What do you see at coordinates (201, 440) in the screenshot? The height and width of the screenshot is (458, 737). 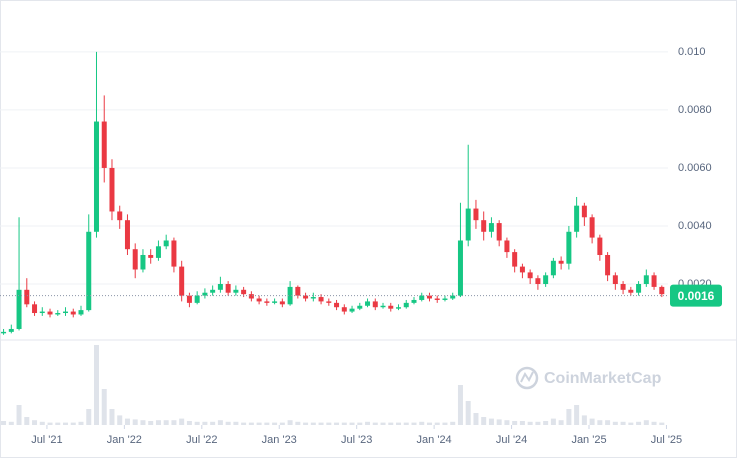 I see `x-tick-label: Jul '22` at bounding box center [201, 440].